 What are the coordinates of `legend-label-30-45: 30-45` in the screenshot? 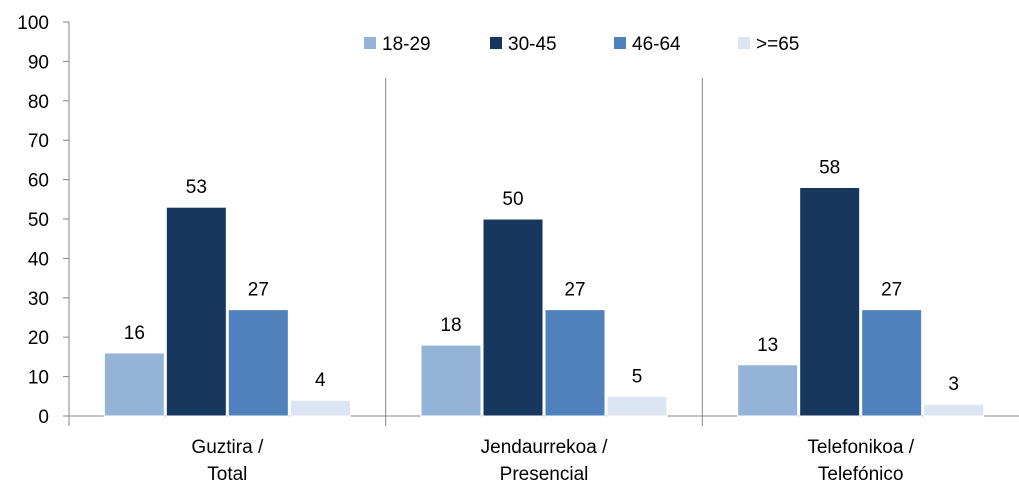 It's located at (532, 44).